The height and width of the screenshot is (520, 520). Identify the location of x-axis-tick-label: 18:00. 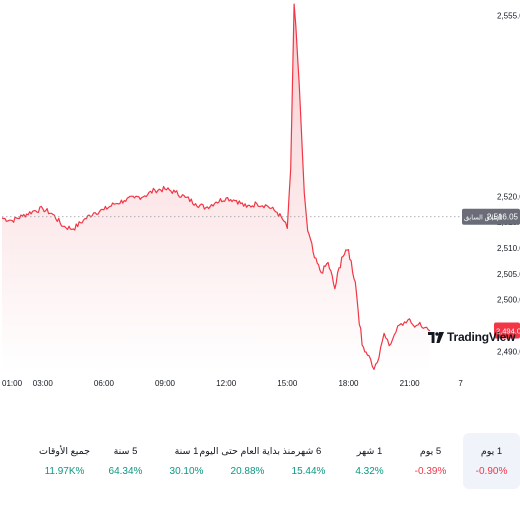
(348, 383).